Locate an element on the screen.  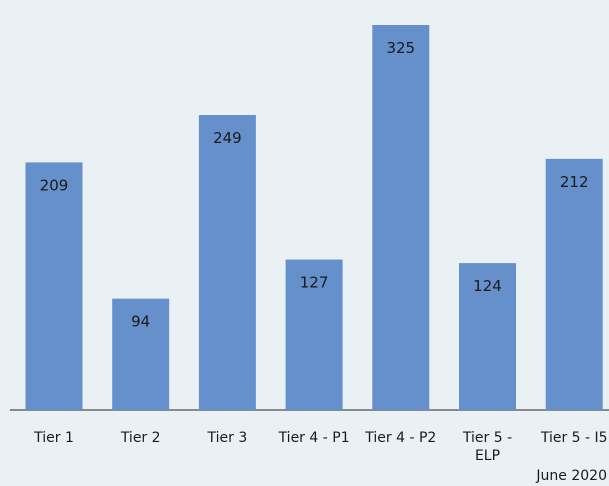
x-tick-label-3: Tier 4 - P1 is located at coordinates (314, 438).